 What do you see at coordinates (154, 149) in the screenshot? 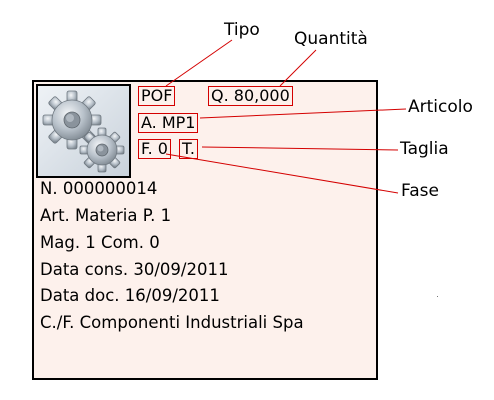
I see `field-fase: F. 0` at bounding box center [154, 149].